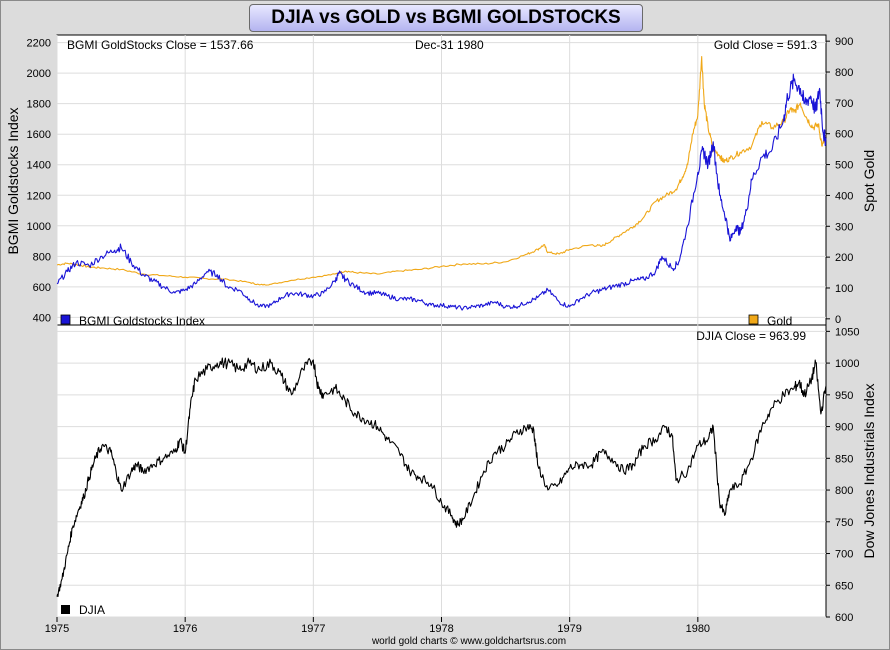 The height and width of the screenshot is (650, 890). I want to click on legend-gold-swatch, so click(753, 319).